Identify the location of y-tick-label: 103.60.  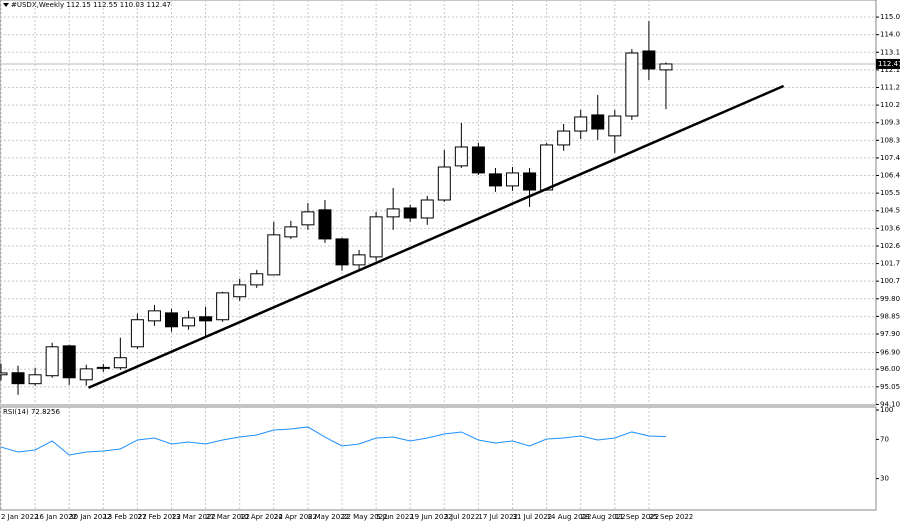
(890, 228).